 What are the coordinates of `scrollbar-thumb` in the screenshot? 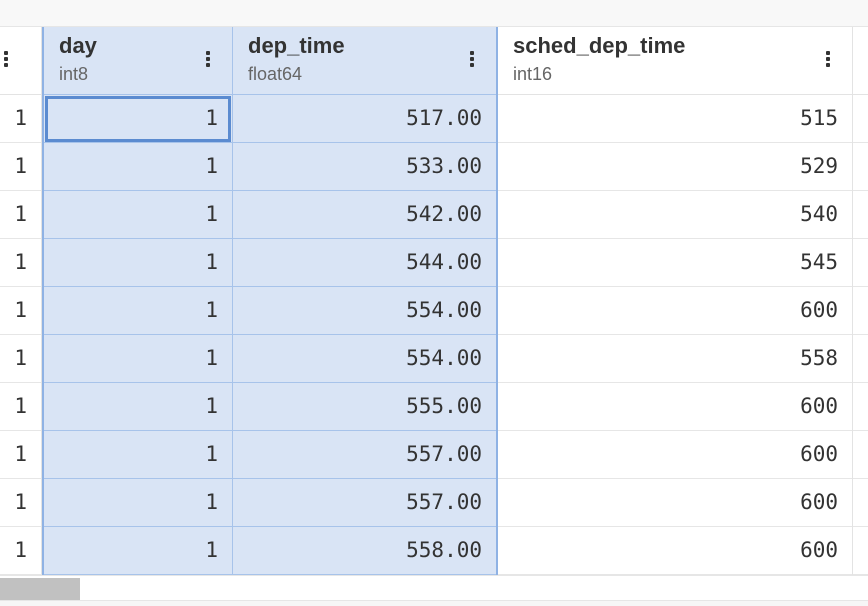 It's located at (40, 589).